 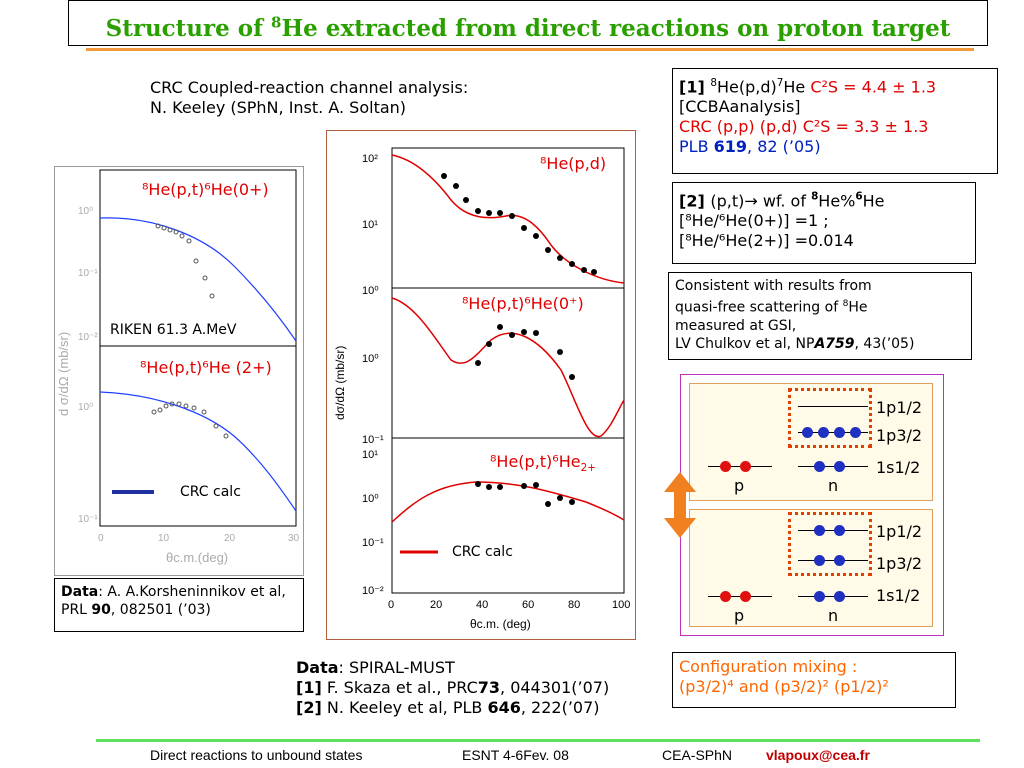 What do you see at coordinates (230, 538) in the screenshot?
I see `x-tick: 20` at bounding box center [230, 538].